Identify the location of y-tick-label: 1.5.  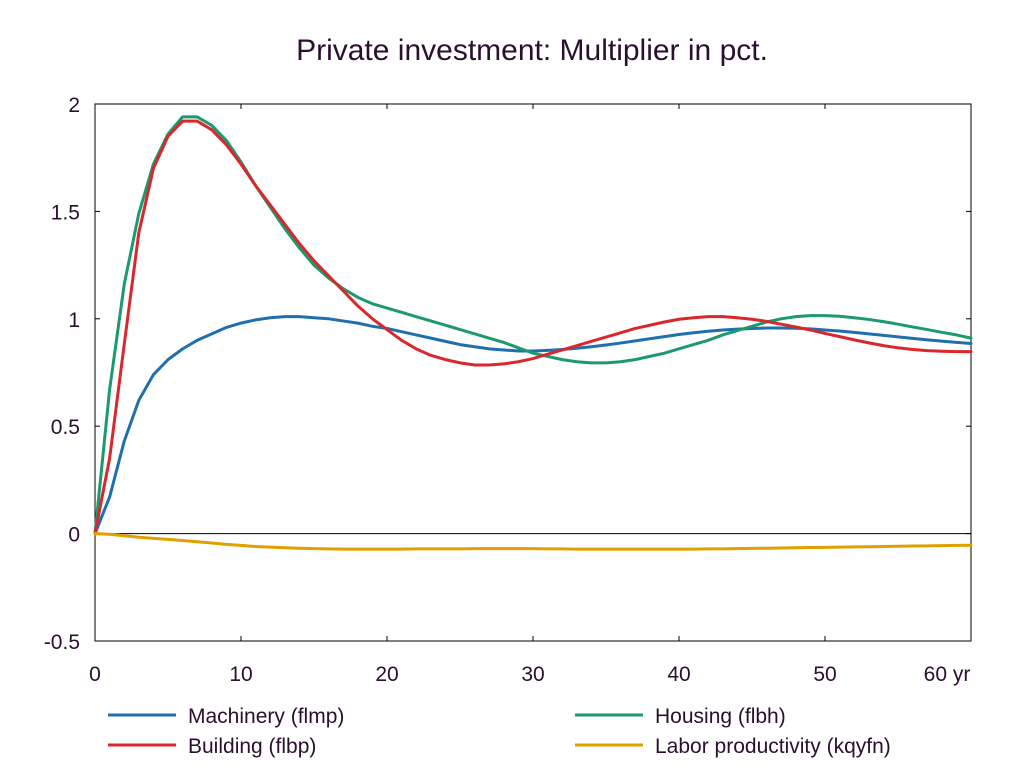
(65, 212).